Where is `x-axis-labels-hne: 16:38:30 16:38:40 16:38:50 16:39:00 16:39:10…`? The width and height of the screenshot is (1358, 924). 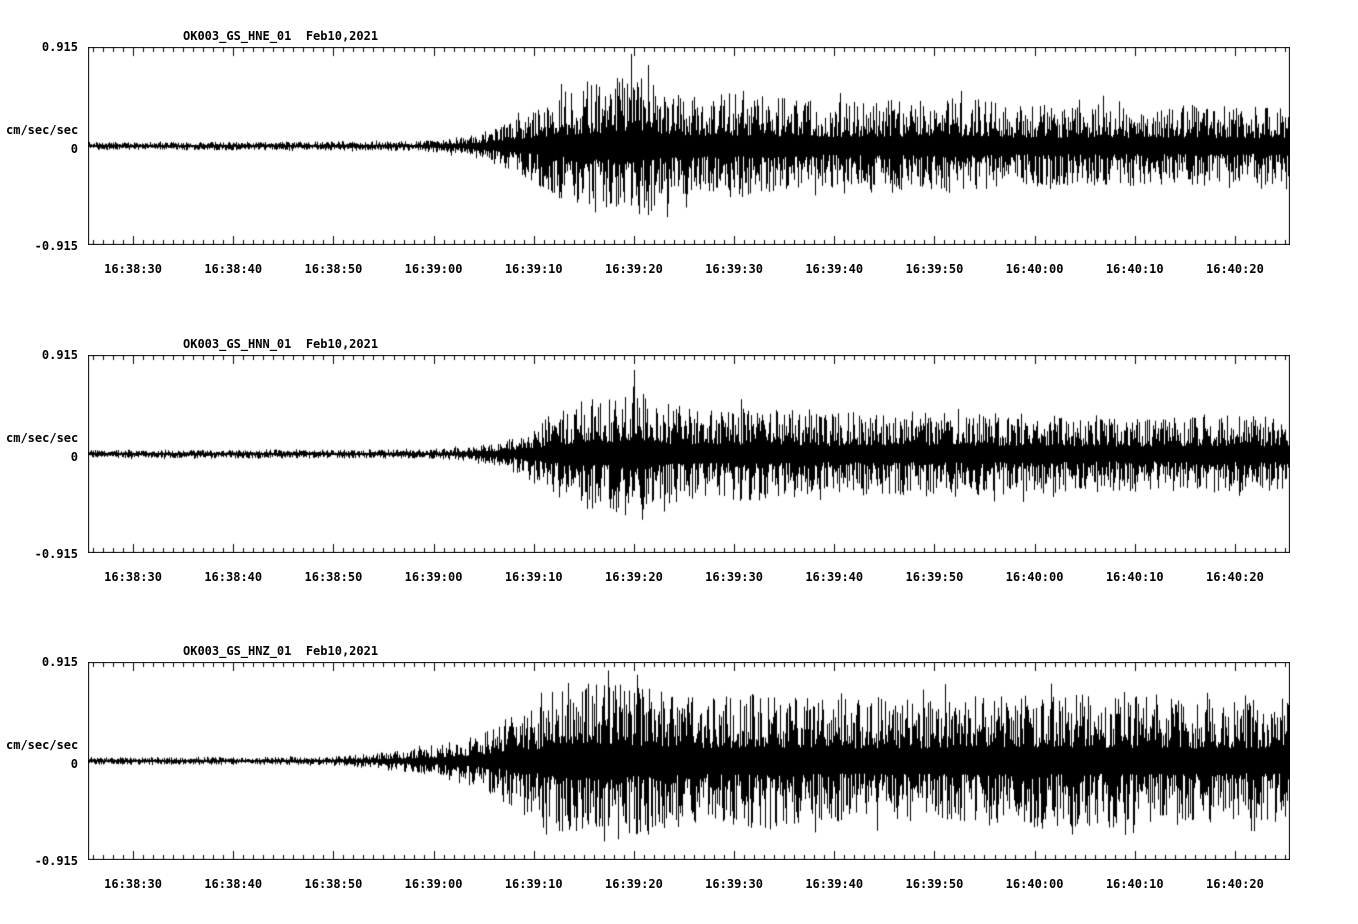
x-axis-labels-hne: 16:38:30 16:38:40 16:38:50 16:39:00 16:39:10… is located at coordinates (689, 270).